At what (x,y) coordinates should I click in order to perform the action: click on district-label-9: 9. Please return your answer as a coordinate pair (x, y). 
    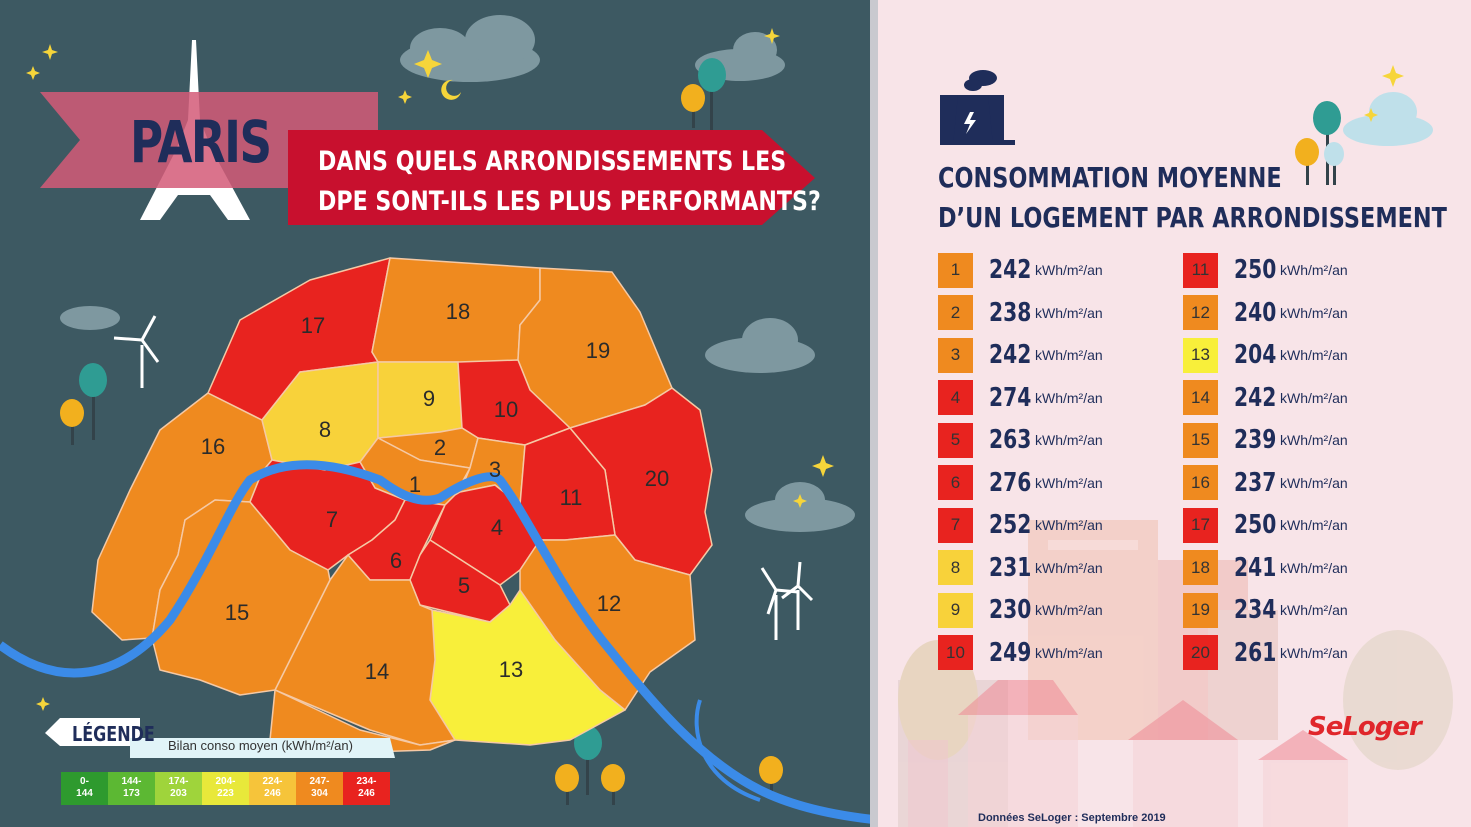
    Looking at the image, I should click on (429, 398).